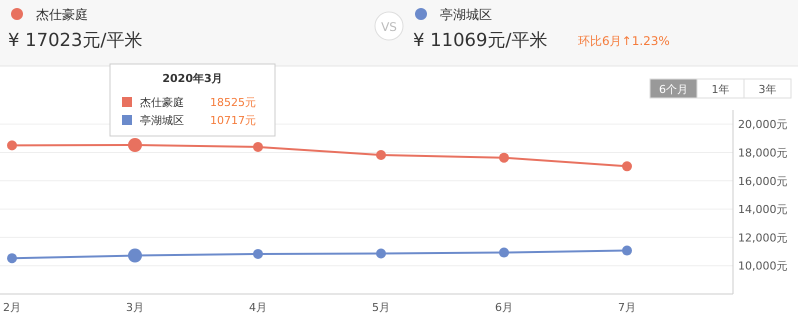 Image resolution: width=798 pixels, height=320 pixels. What do you see at coordinates (480, 40) in the screenshot?
I see `text: ¥ 11069元/平米` at bounding box center [480, 40].